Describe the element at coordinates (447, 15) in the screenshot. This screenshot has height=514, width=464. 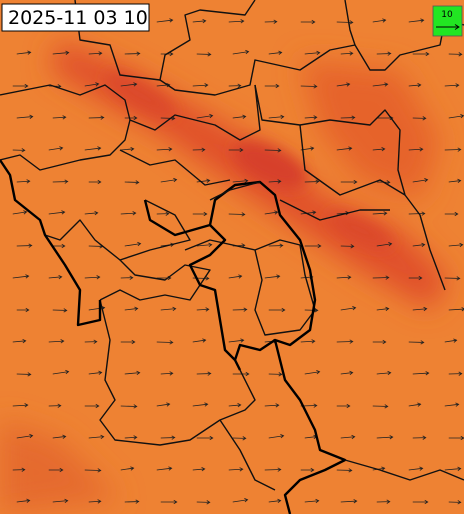
I see `legend-label: 10` at that location.